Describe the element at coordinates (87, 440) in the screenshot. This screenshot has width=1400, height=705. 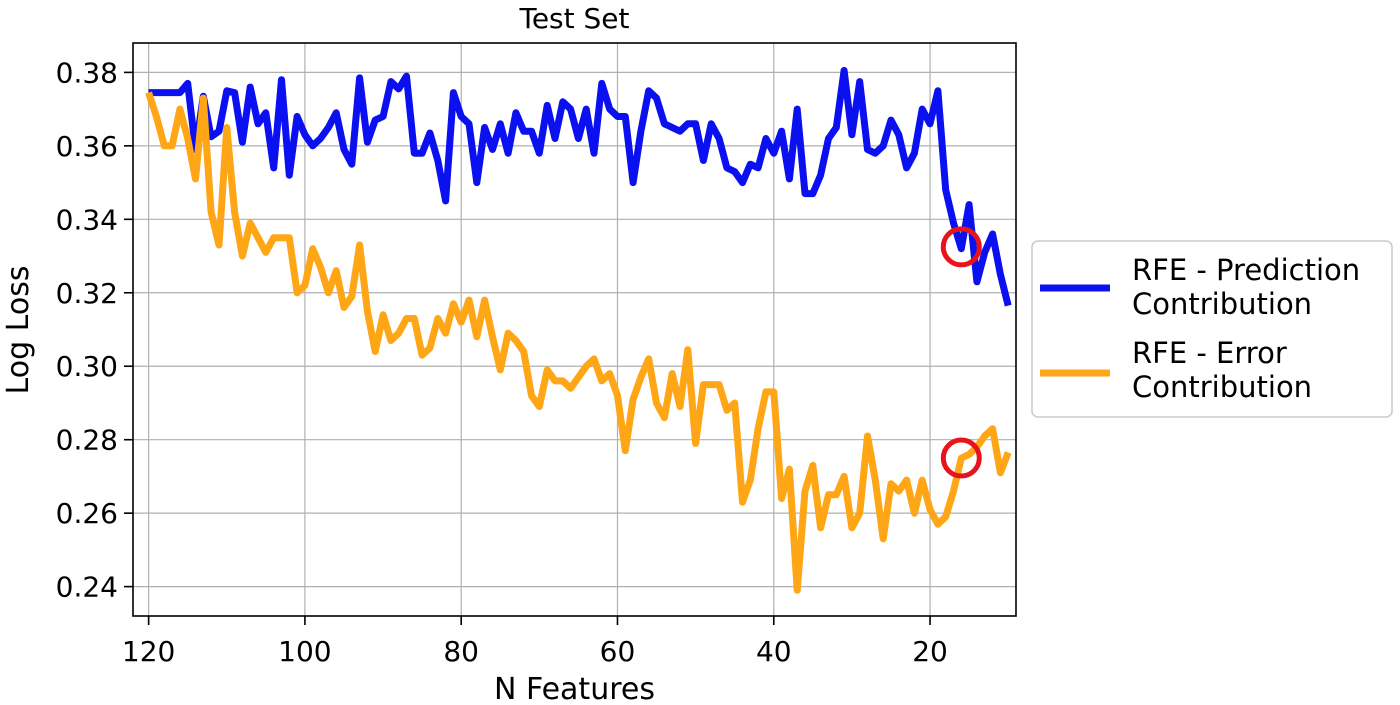
I see `y-tick-label: 0.28` at that location.